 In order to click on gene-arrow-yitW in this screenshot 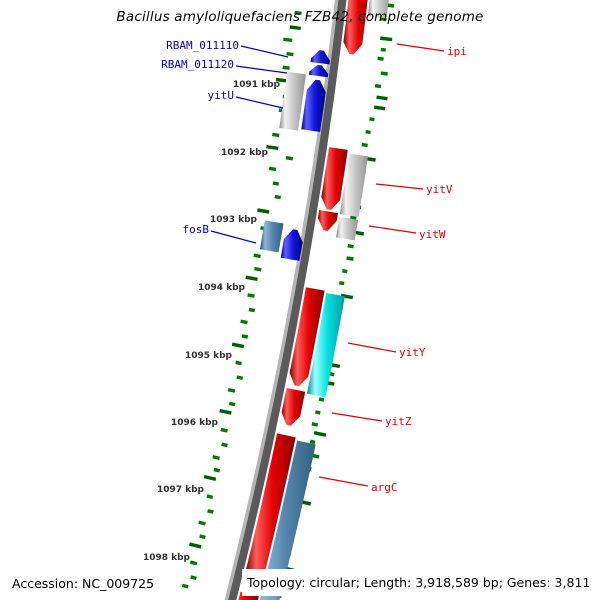, I will do `click(327, 220)`.